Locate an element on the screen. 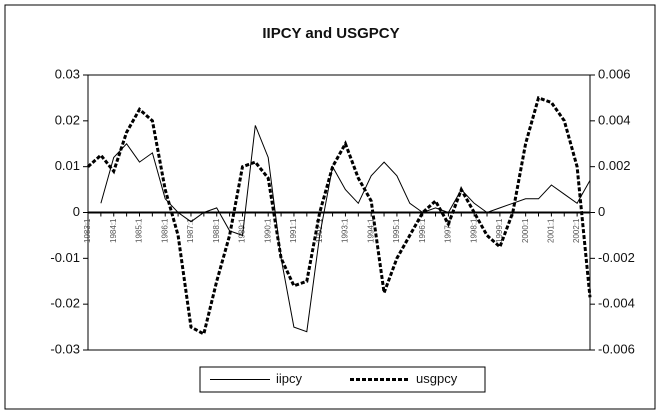 The height and width of the screenshot is (416, 663). x-tick-label: 1999:1 is located at coordinates (499, 230).